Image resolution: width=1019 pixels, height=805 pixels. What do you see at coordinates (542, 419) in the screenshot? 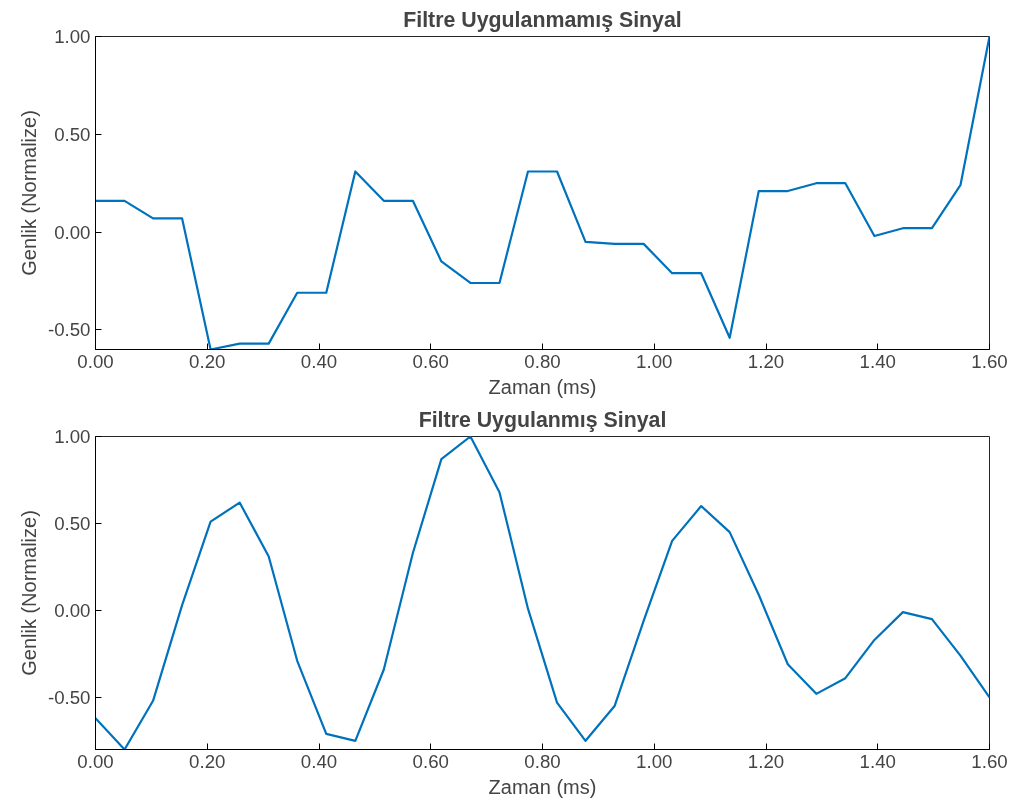
I see `chart-title: Filtre Uygulanmış Sinyal` at bounding box center [542, 419].